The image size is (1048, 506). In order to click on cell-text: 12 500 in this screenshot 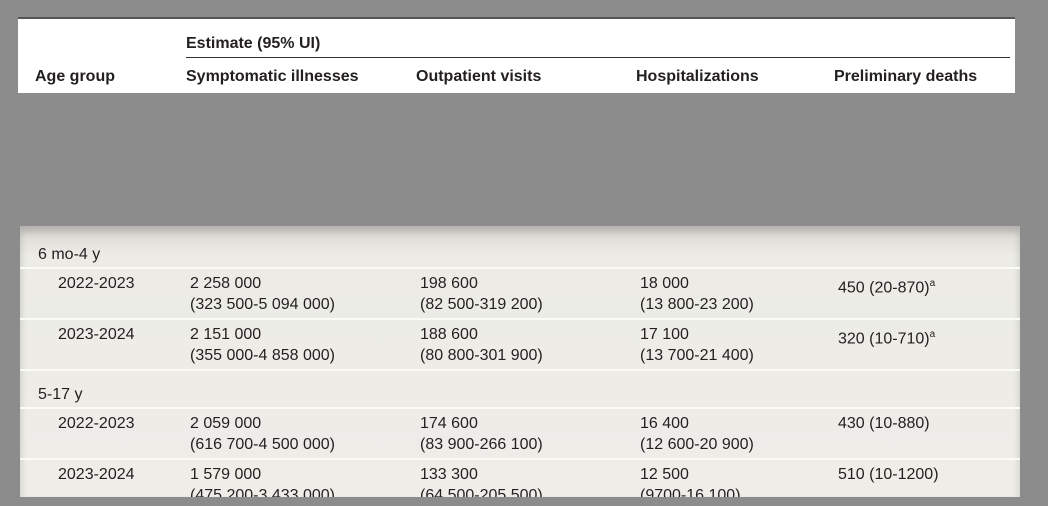, I will do `click(664, 474)`.